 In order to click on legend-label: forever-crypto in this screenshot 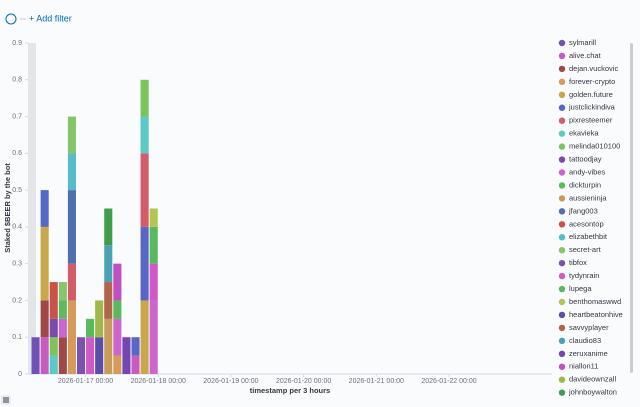, I will do `click(592, 81)`.